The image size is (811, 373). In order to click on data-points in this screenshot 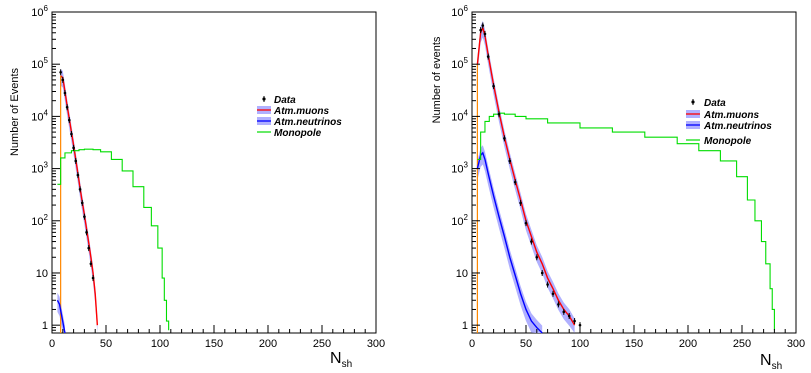, I will do `click(77, 175)`.